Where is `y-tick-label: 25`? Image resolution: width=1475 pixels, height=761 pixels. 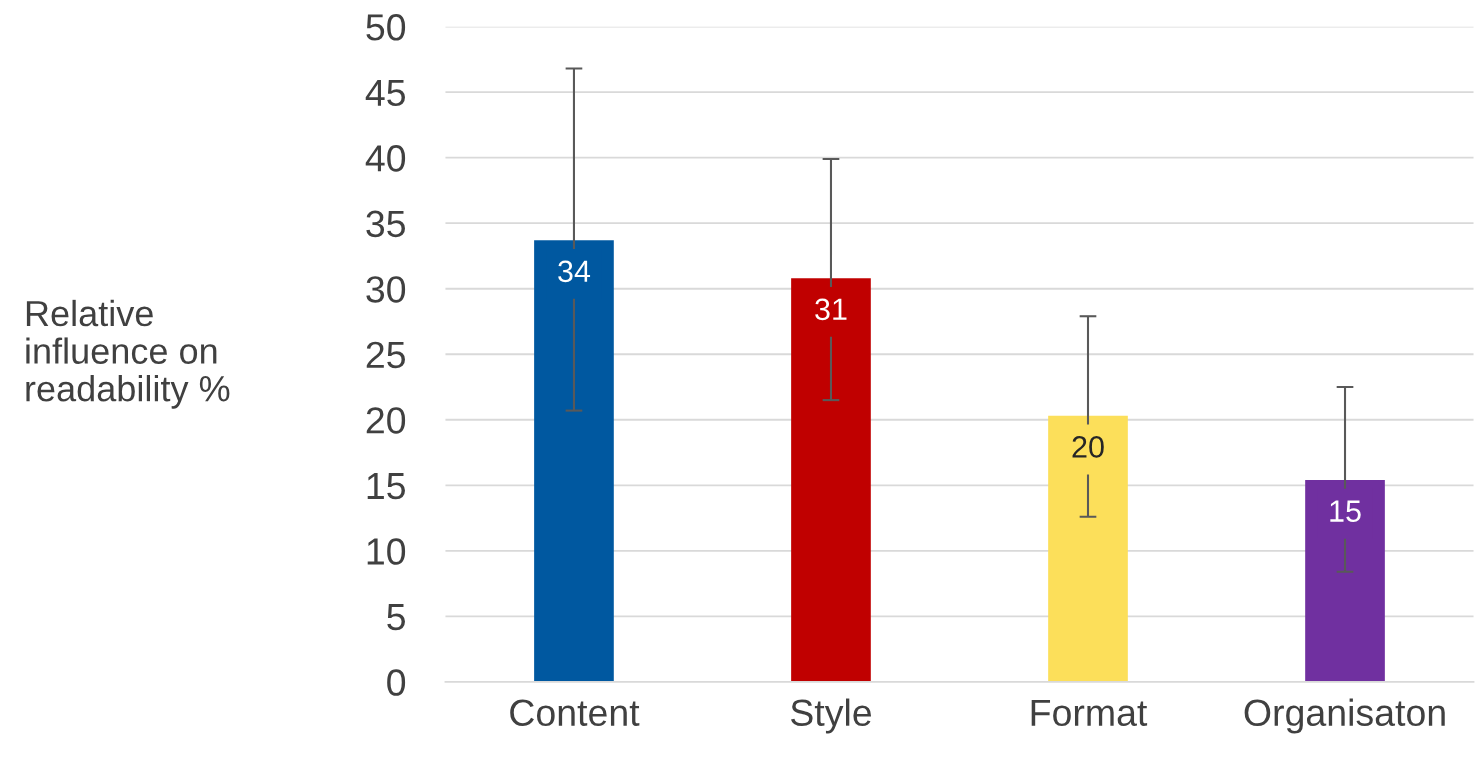
y-tick-label: 25 is located at coordinates (385, 355).